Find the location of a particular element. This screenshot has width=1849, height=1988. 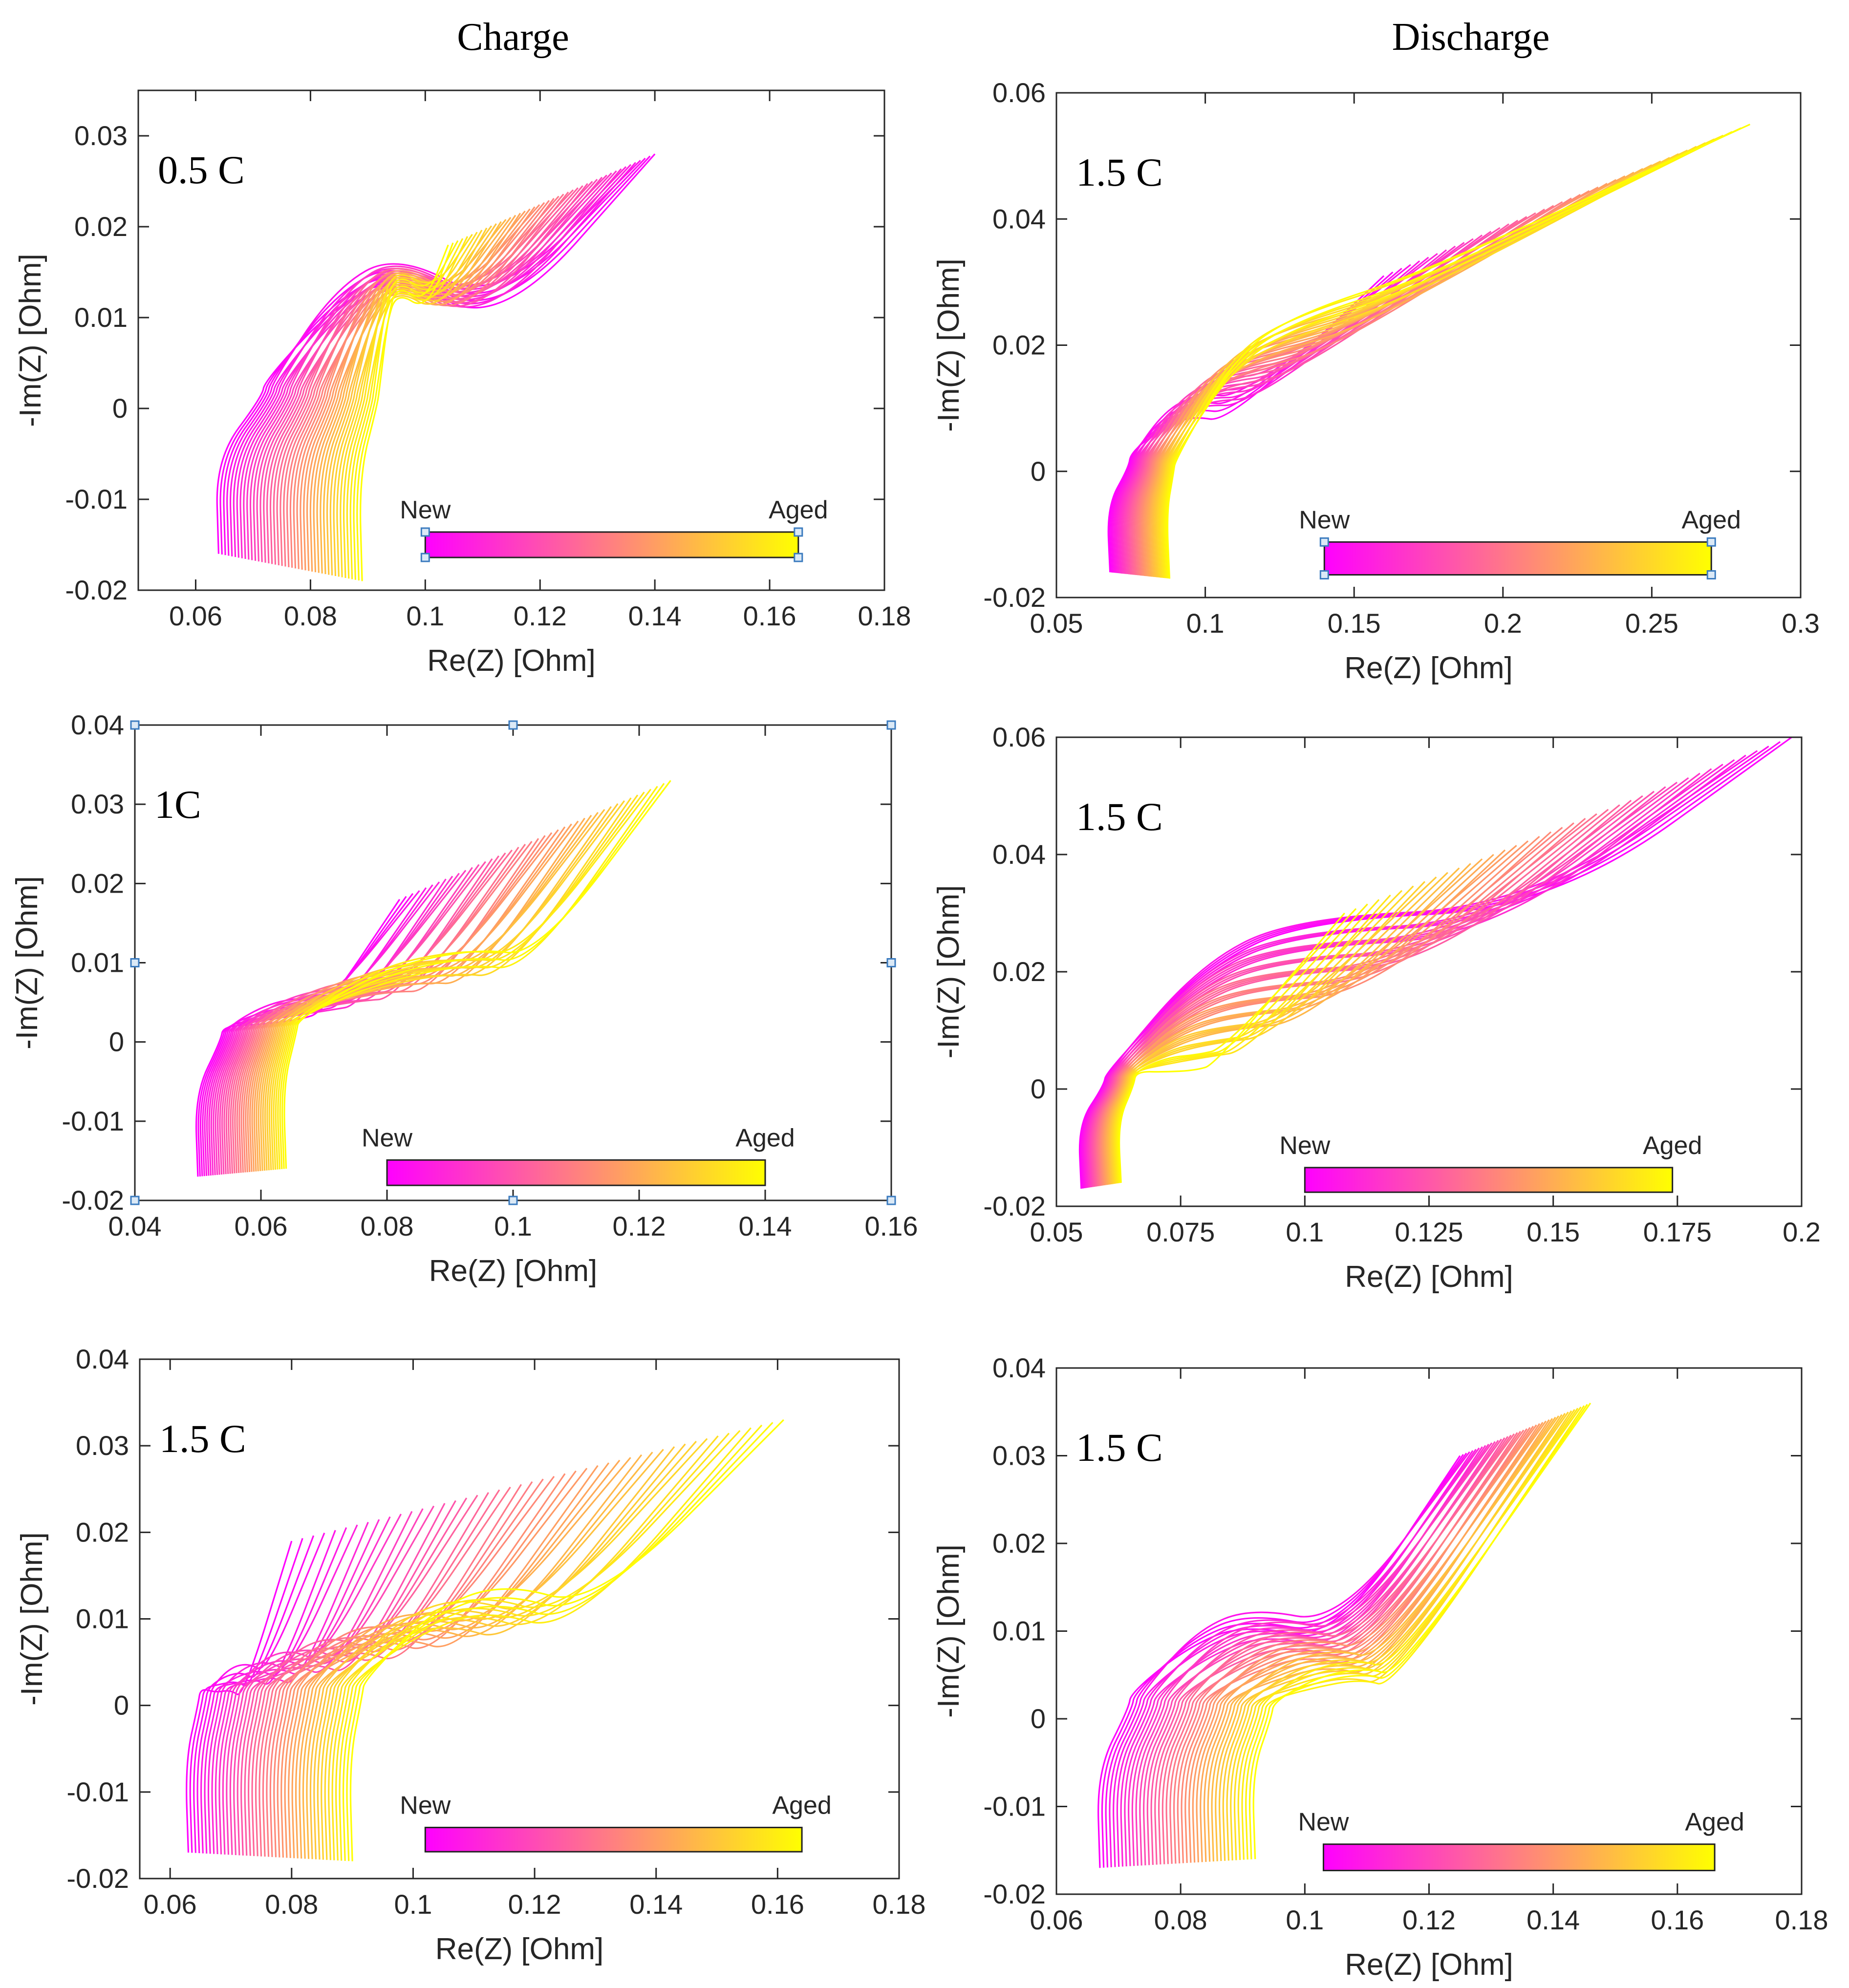

column-title-charge: Charge is located at coordinates (513, 37).